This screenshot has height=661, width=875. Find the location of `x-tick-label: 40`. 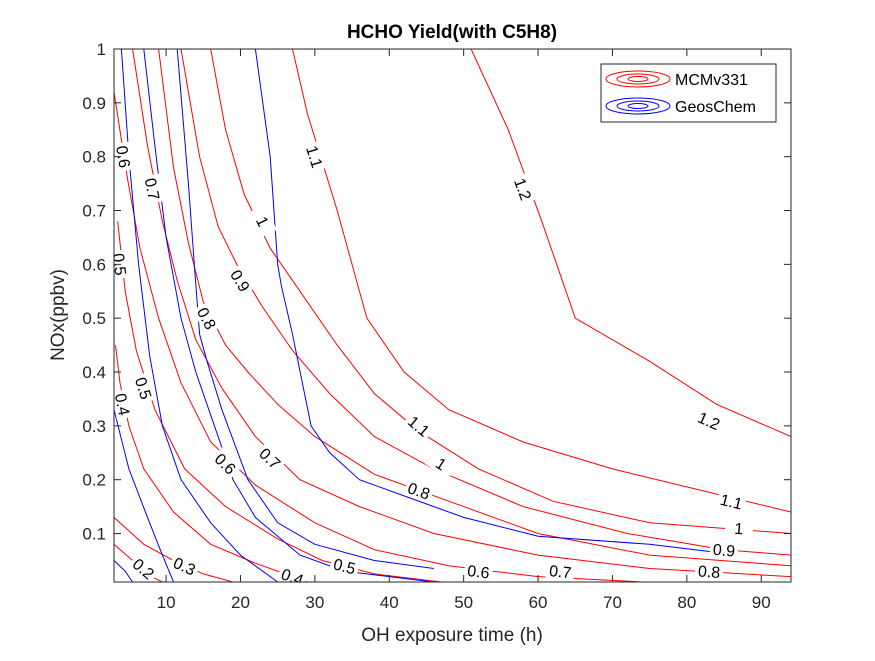

x-tick-label: 40 is located at coordinates (389, 602).